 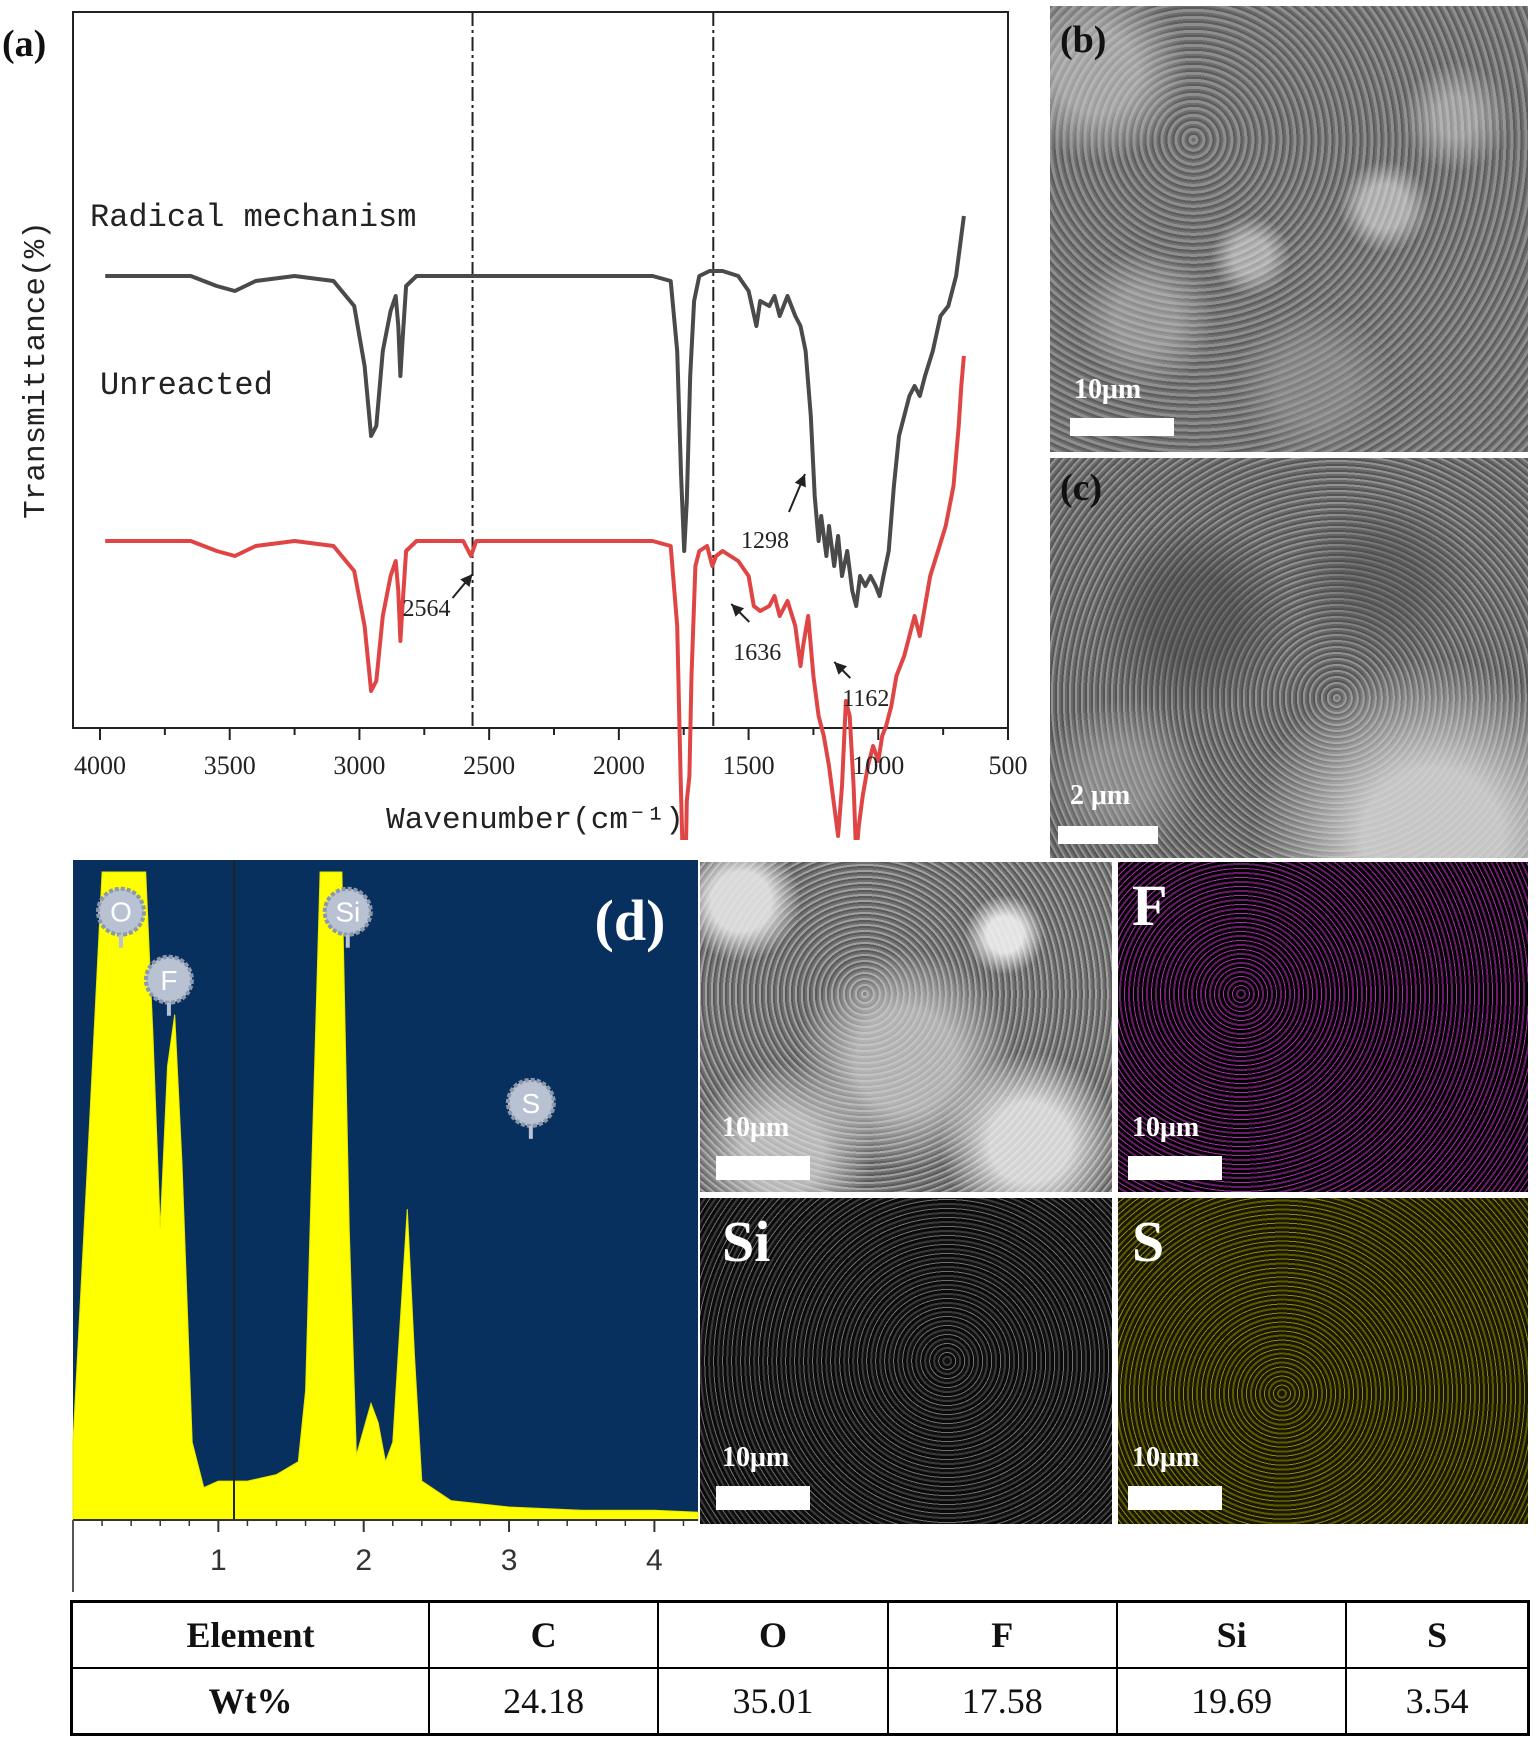 I want to click on ftir-peak-annotation: 1298, so click(x=765, y=541).